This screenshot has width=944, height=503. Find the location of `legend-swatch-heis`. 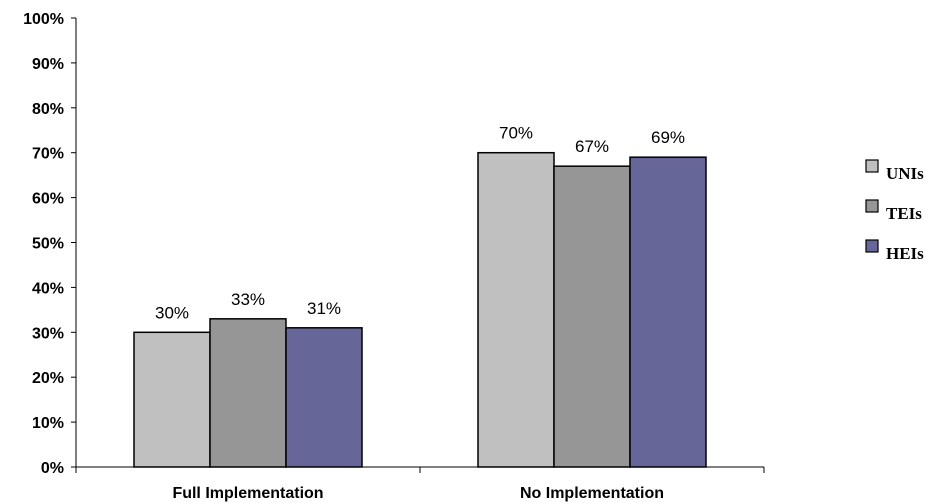

legend-swatch-heis is located at coordinates (872, 246).